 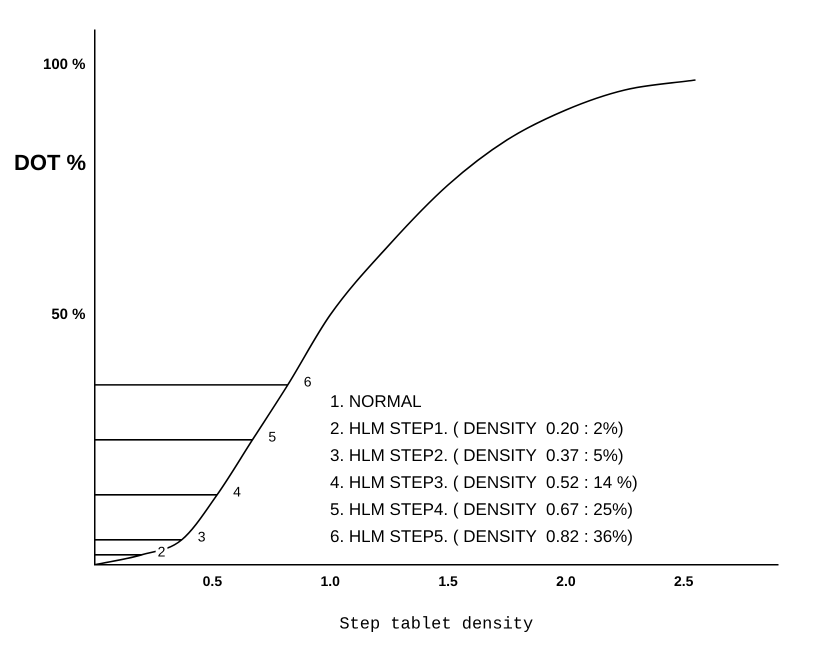 I want to click on annotation: 6, so click(x=308, y=382).